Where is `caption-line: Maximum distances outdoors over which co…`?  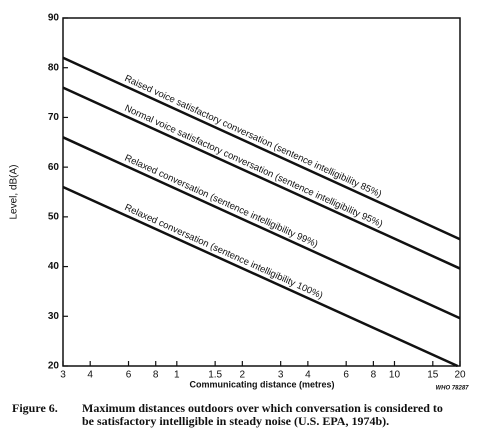
caption-line: Maximum distances outdoors over which co… is located at coordinates (262, 408).